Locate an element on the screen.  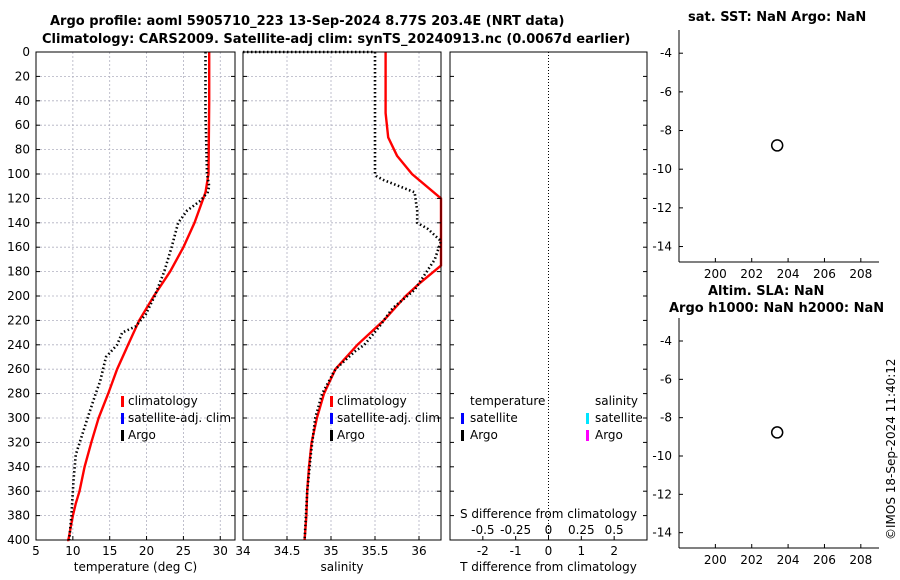
salinity-xtick-label: 34 is located at coordinates (242, 551).